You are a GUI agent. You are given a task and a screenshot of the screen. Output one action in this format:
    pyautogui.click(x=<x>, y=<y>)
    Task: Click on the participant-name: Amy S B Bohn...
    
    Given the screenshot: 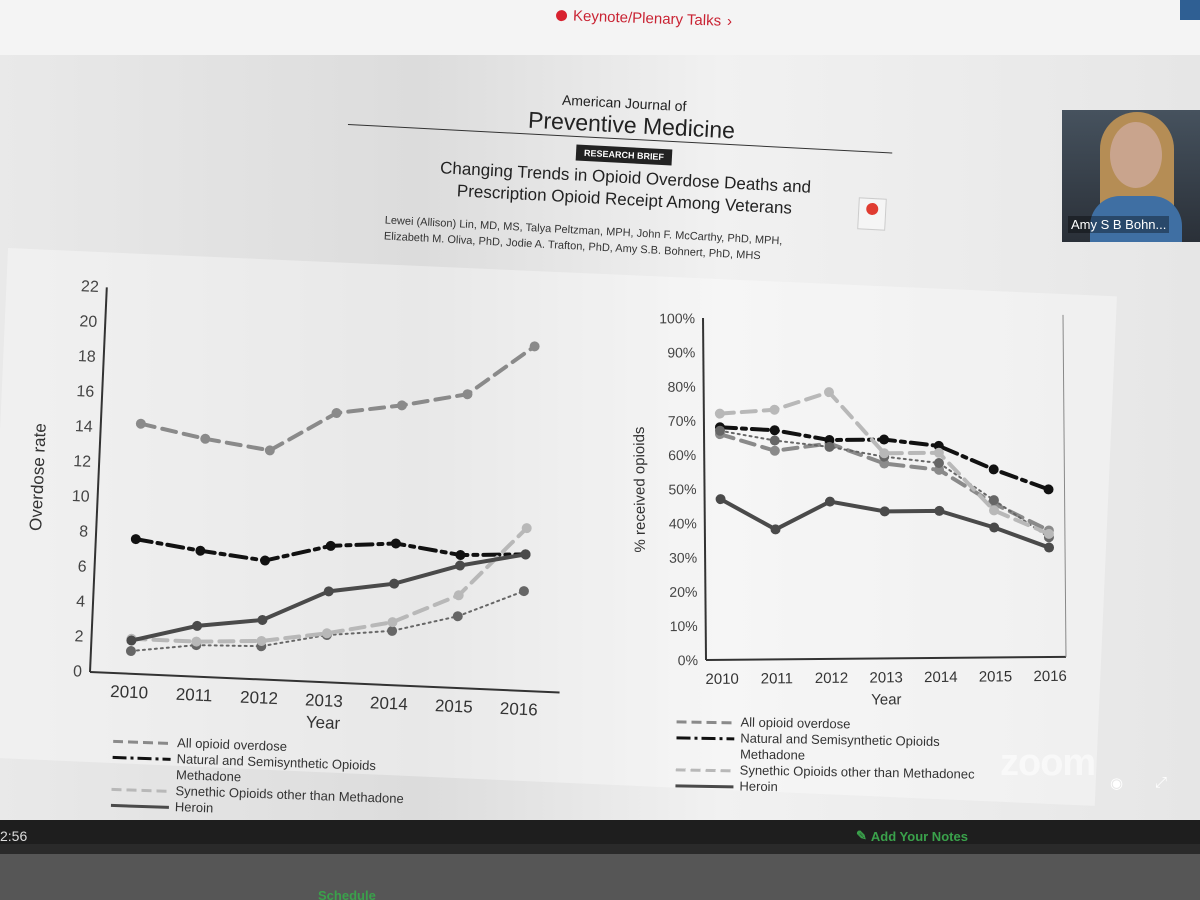 What is the action you would take?
    pyautogui.click(x=1119, y=224)
    